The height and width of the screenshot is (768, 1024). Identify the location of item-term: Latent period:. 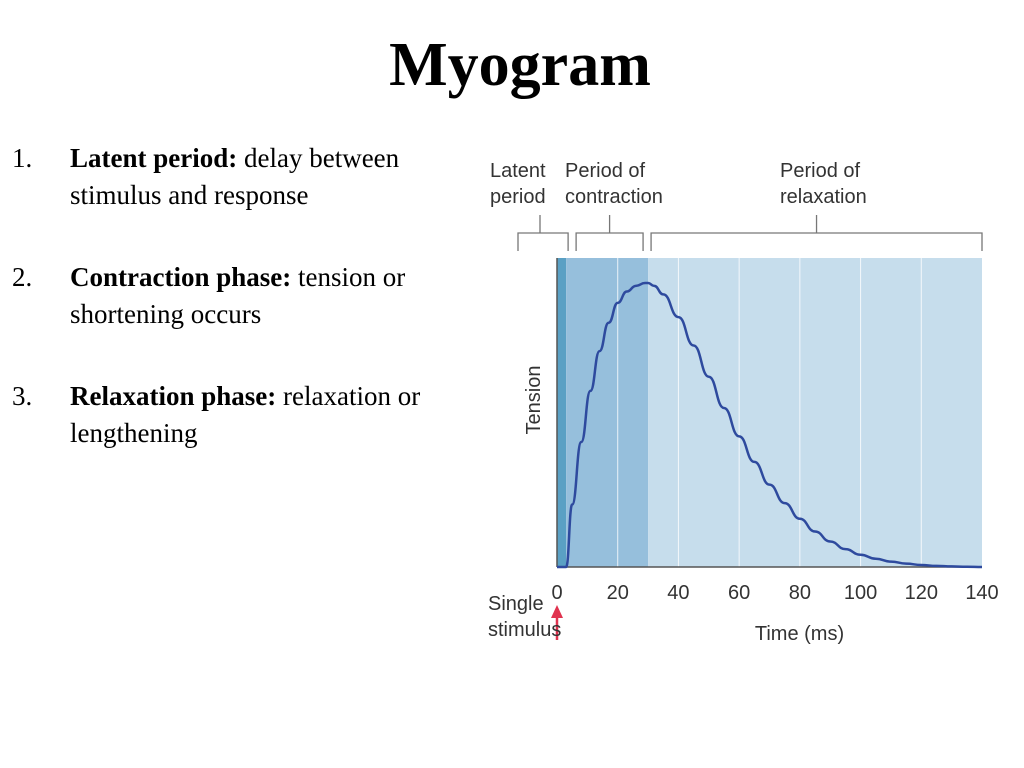
(154, 158).